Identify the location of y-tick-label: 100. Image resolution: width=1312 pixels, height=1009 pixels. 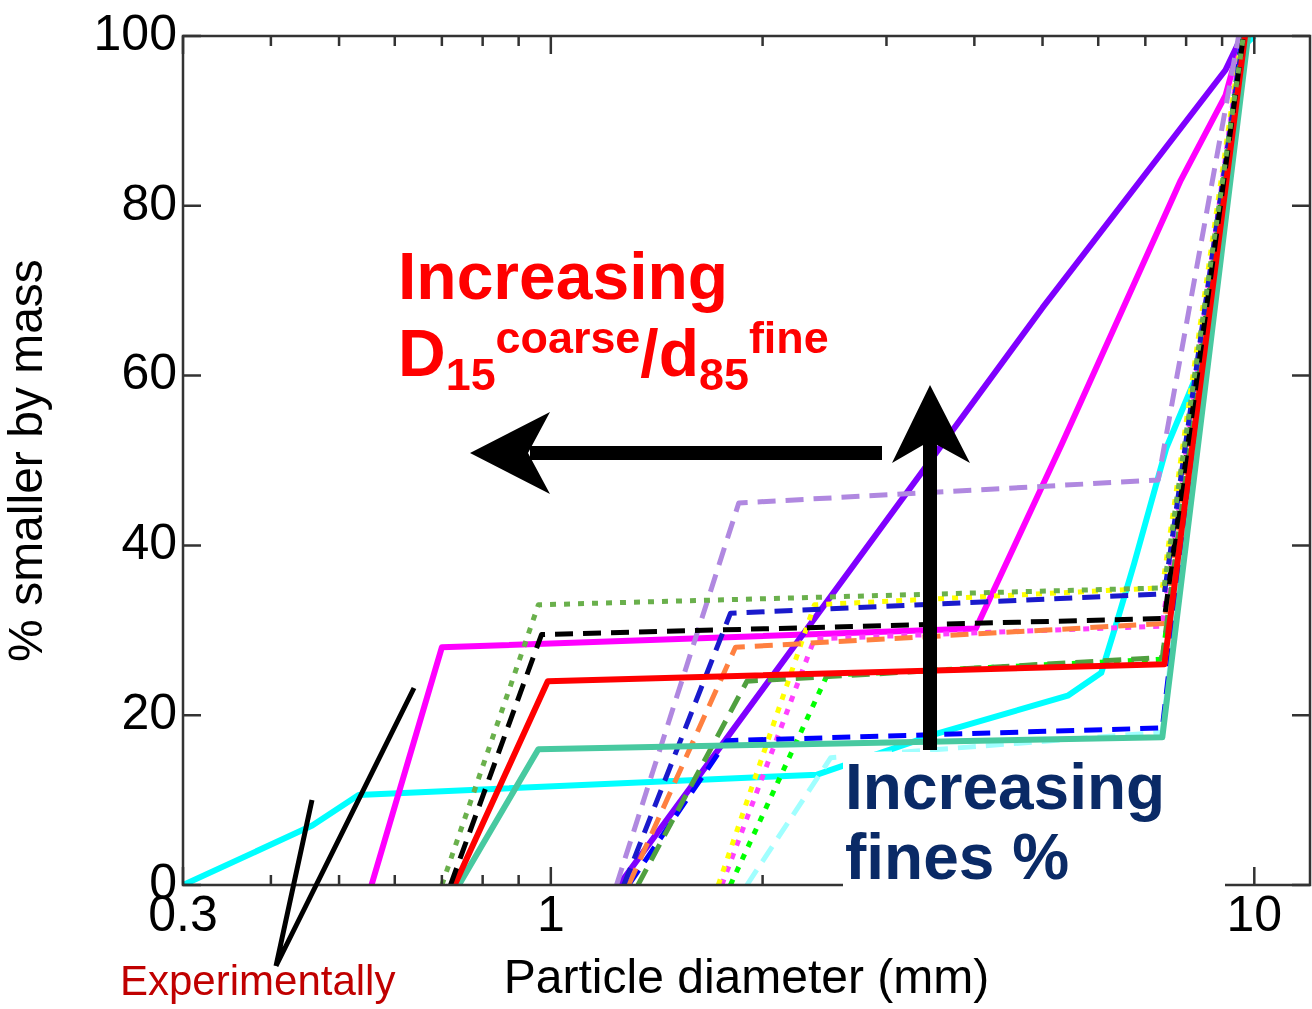
(135, 32).